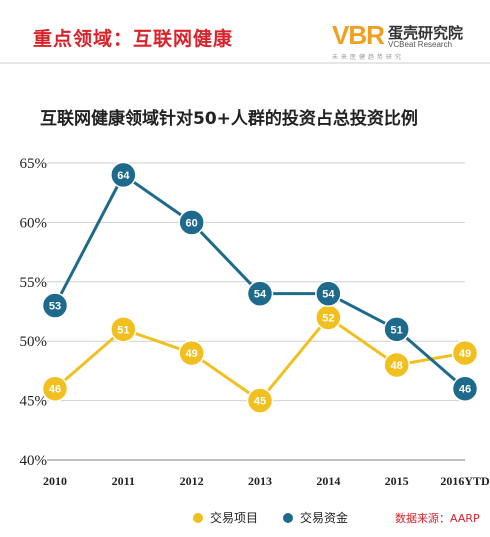  Describe the element at coordinates (368, 57) in the screenshot. I see `logo-tagline: 未来医健趋势研究` at that location.